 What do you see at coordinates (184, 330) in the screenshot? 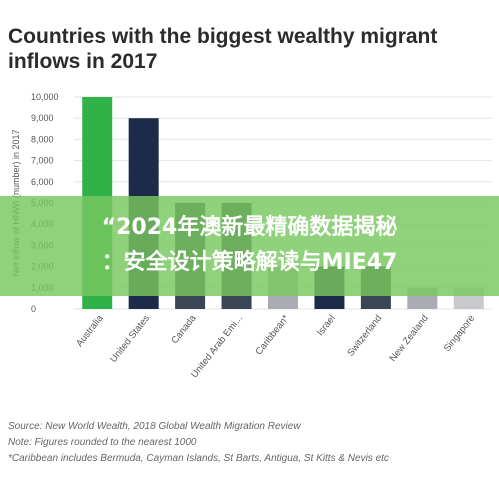
I see `x-tick-label: Canada` at bounding box center [184, 330].